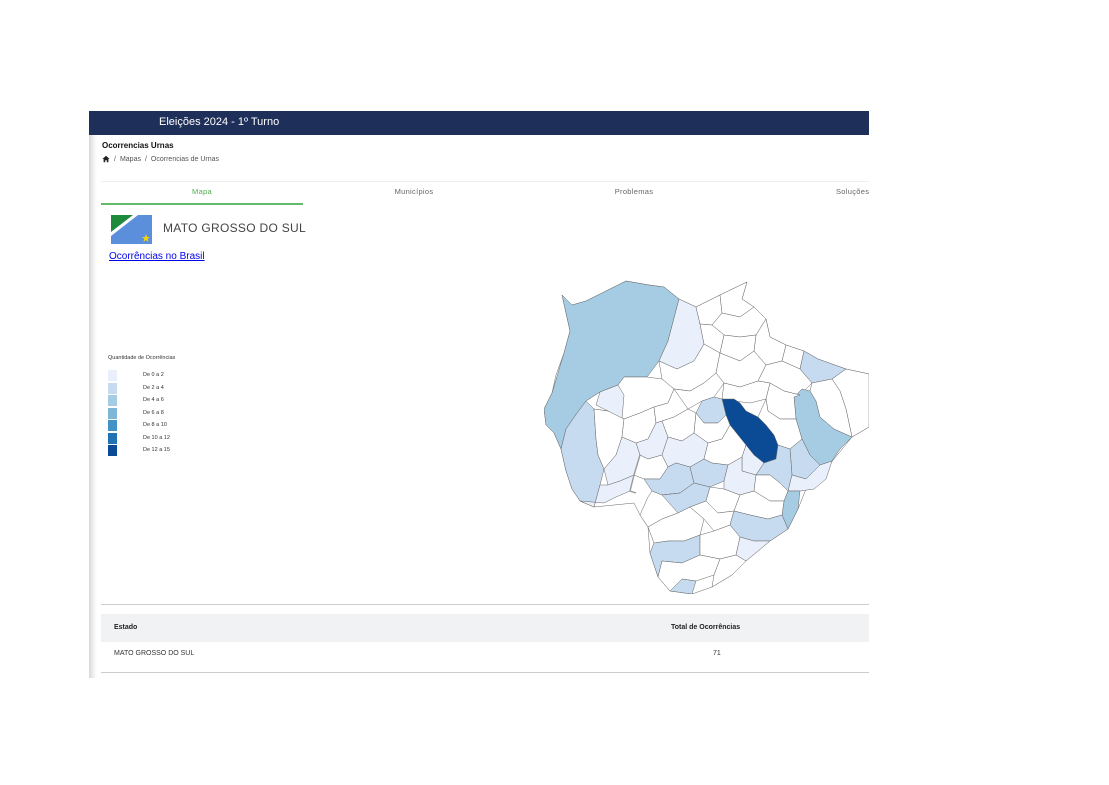 This screenshot has height=785, width=1109. What do you see at coordinates (157, 256) in the screenshot?
I see `brasil-occurrences-link: Ocorrências no Brasil` at bounding box center [157, 256].